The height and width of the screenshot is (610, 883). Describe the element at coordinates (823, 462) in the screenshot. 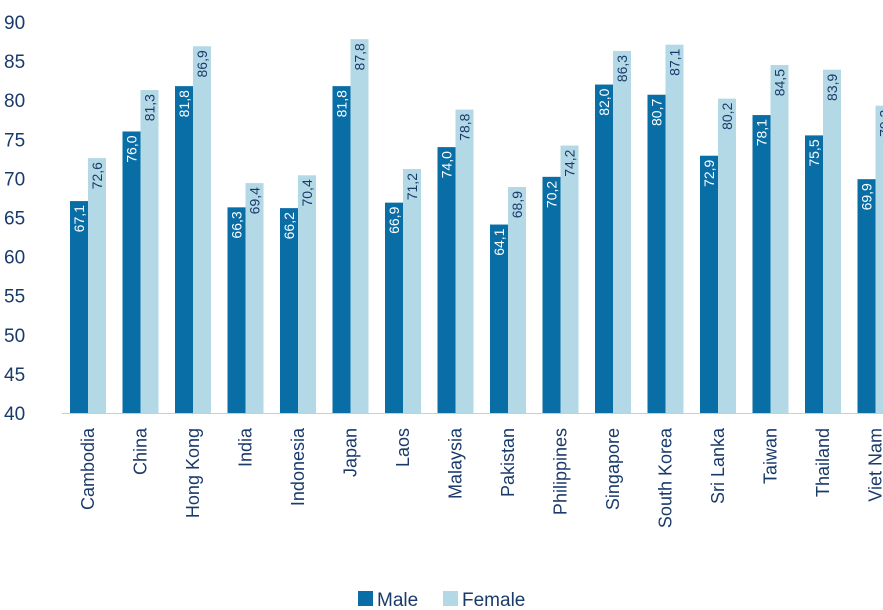

I see `x-category-label: Thailand` at that location.